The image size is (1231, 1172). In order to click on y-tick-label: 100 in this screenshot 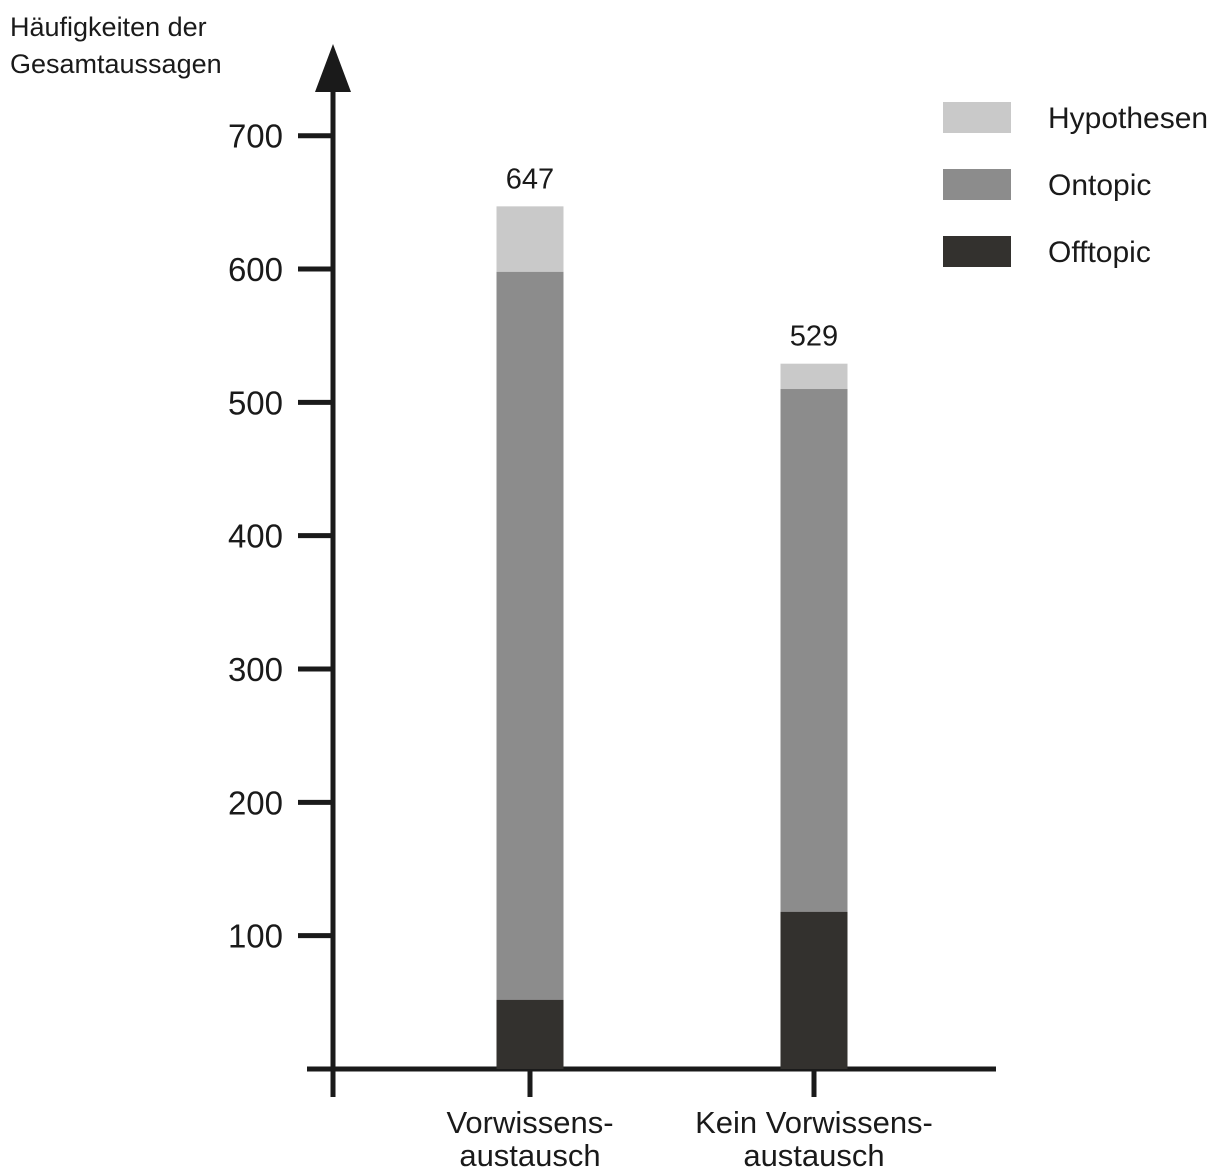, I will do `click(255, 936)`.